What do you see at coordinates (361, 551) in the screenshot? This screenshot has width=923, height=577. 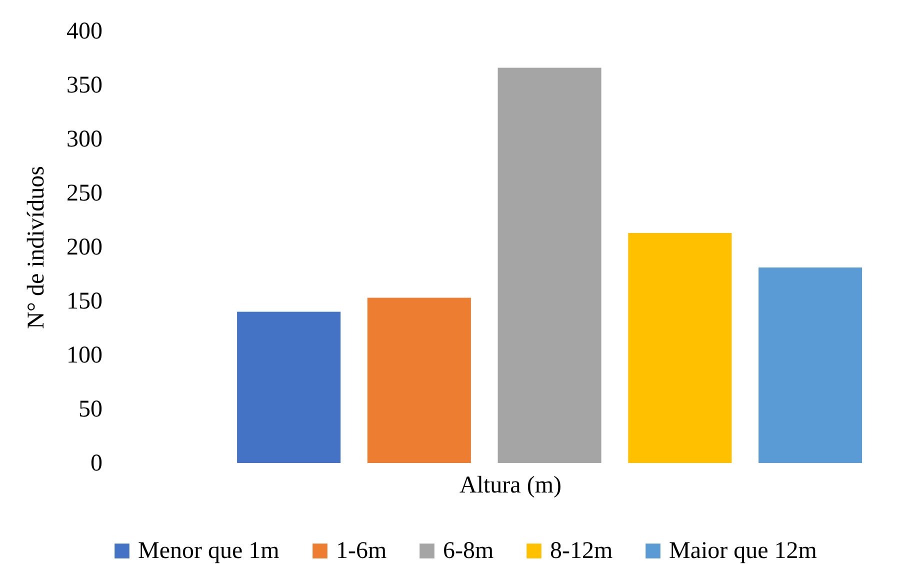 I see `legend-label: 1-6m` at bounding box center [361, 551].